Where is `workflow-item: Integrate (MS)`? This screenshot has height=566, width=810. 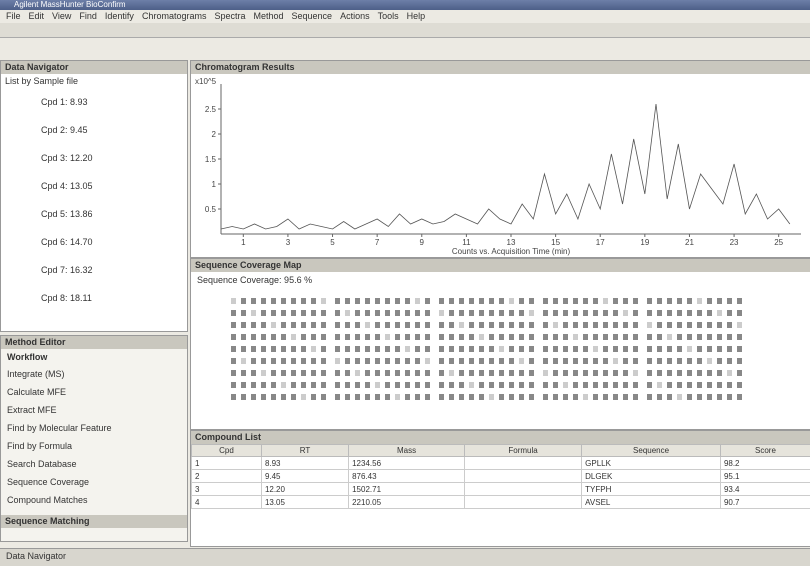
workflow-item: Integrate (MS) is located at coordinates (36, 374).